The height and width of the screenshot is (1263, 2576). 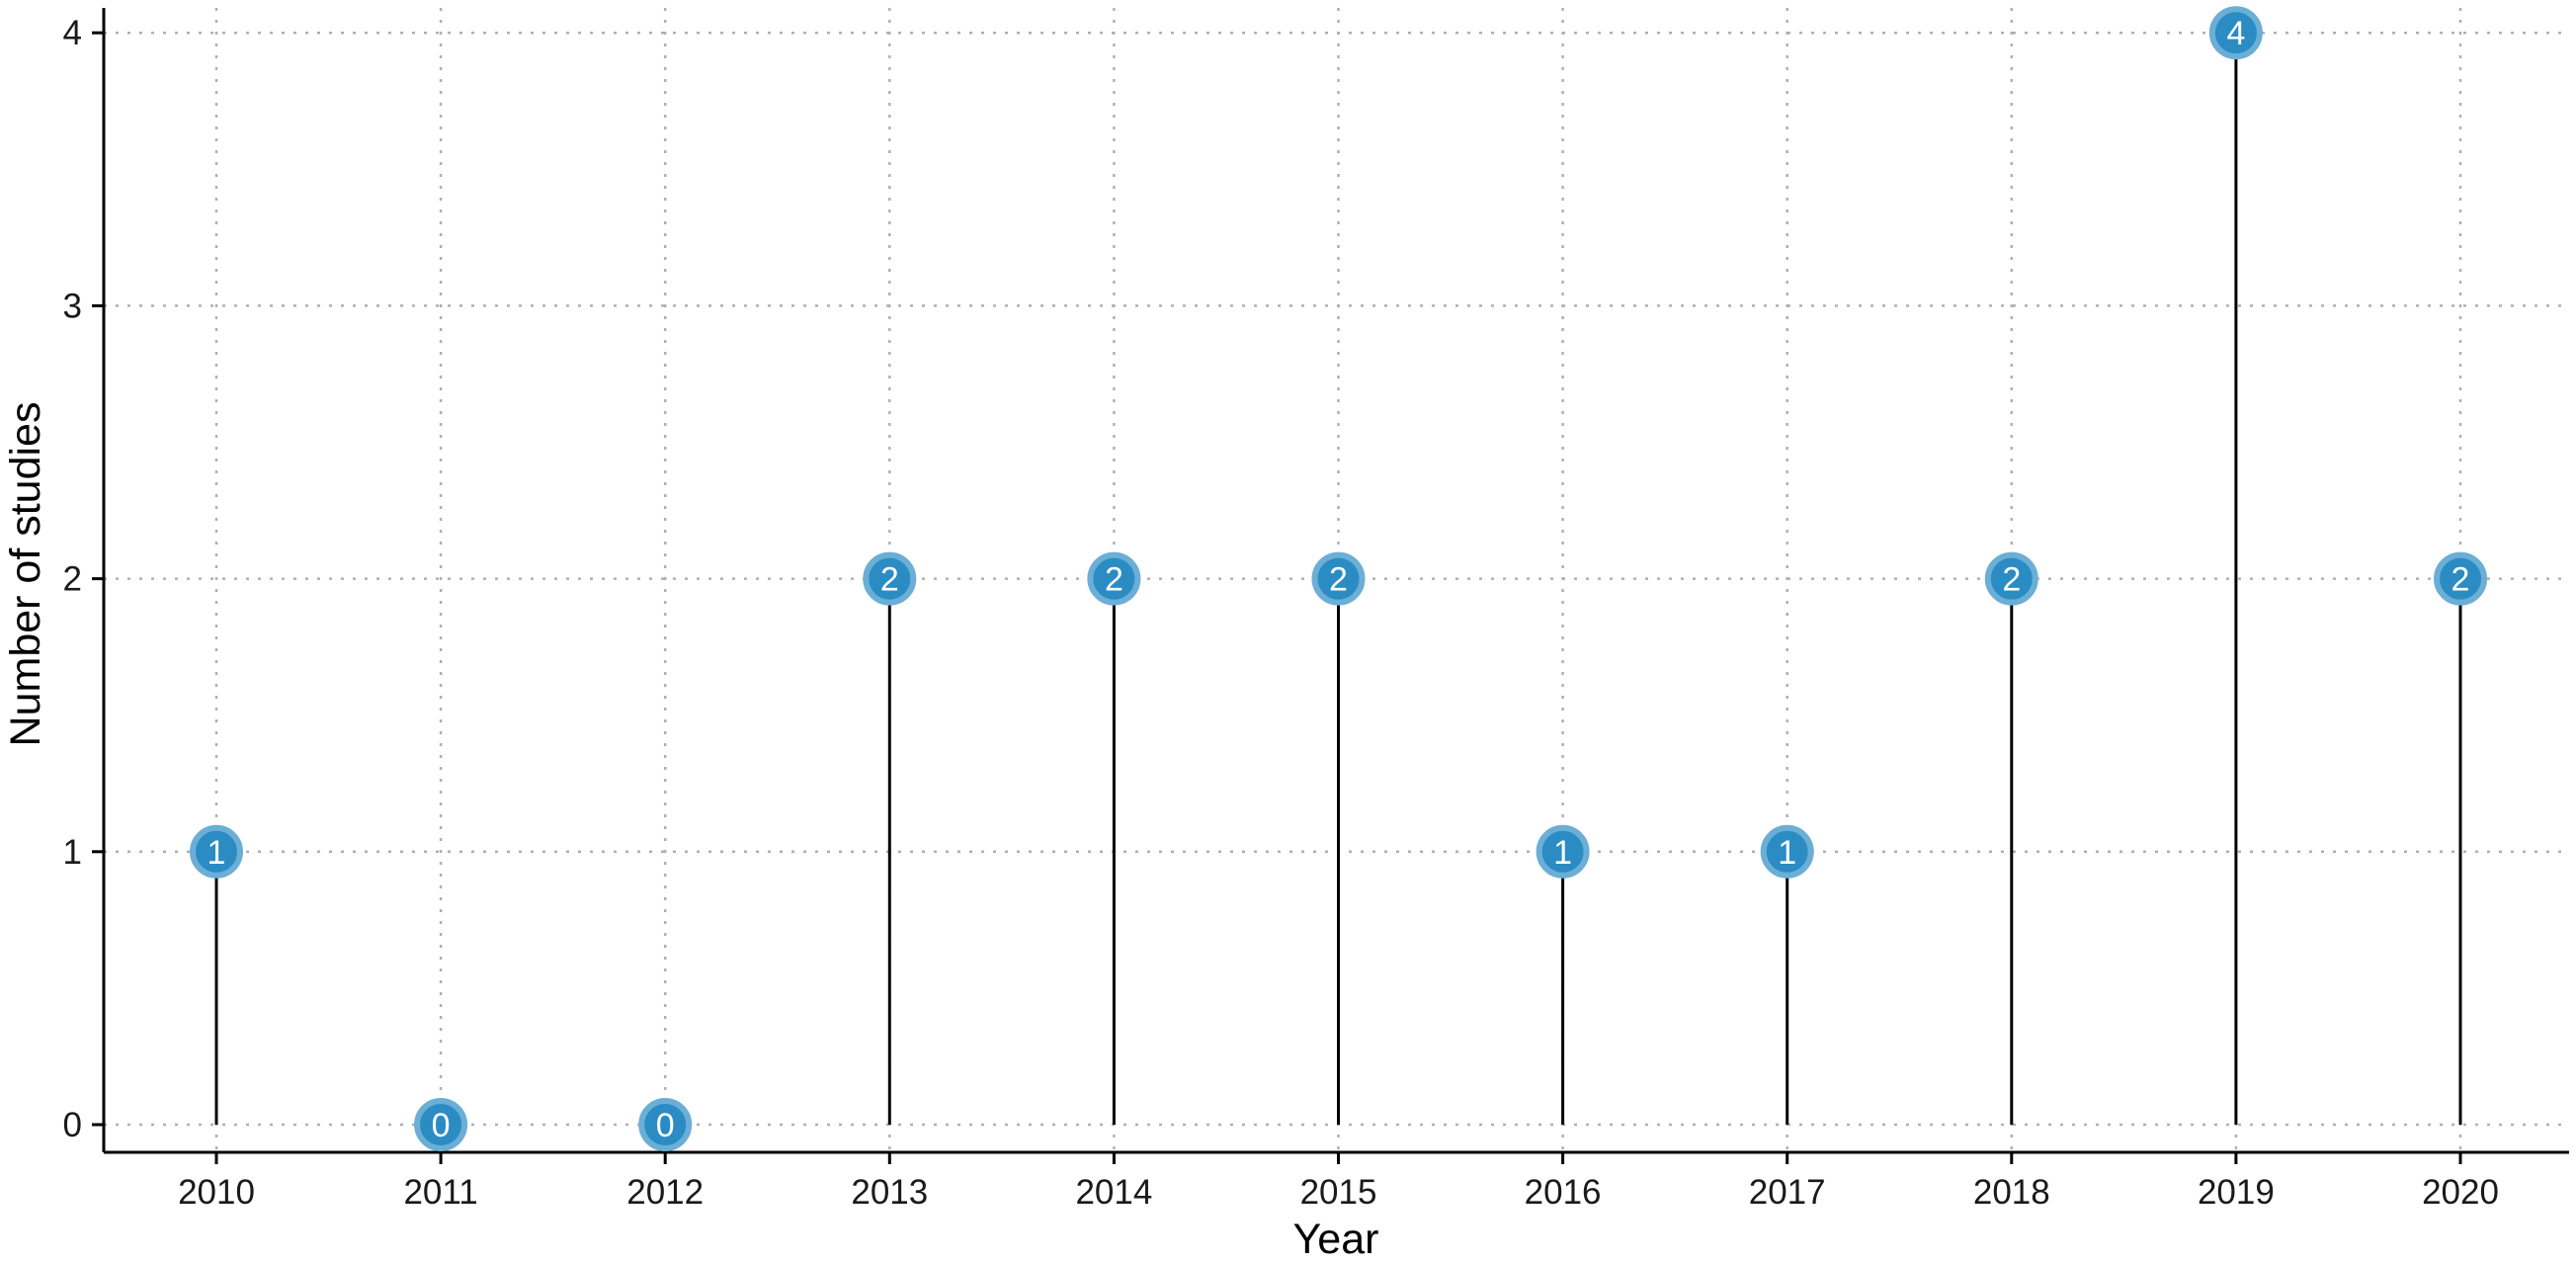 I want to click on point-value-label: 4, so click(x=2235, y=33).